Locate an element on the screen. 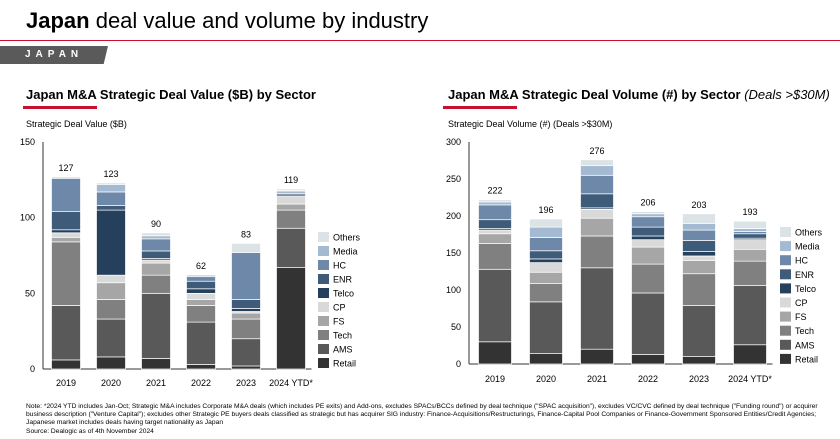  value-legend-swatch-fs is located at coordinates (323, 321).